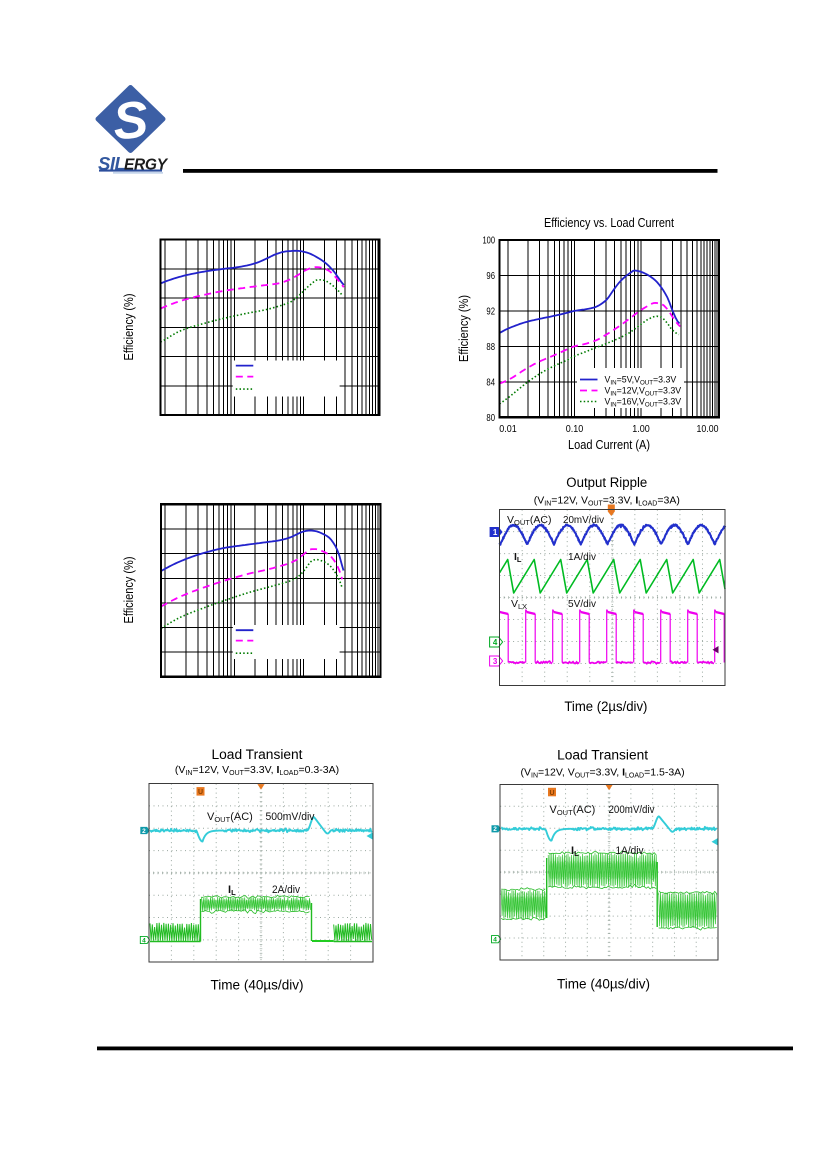  What do you see at coordinates (641, 429) in the screenshot?
I see `svg-text: 1.00` at bounding box center [641, 429].